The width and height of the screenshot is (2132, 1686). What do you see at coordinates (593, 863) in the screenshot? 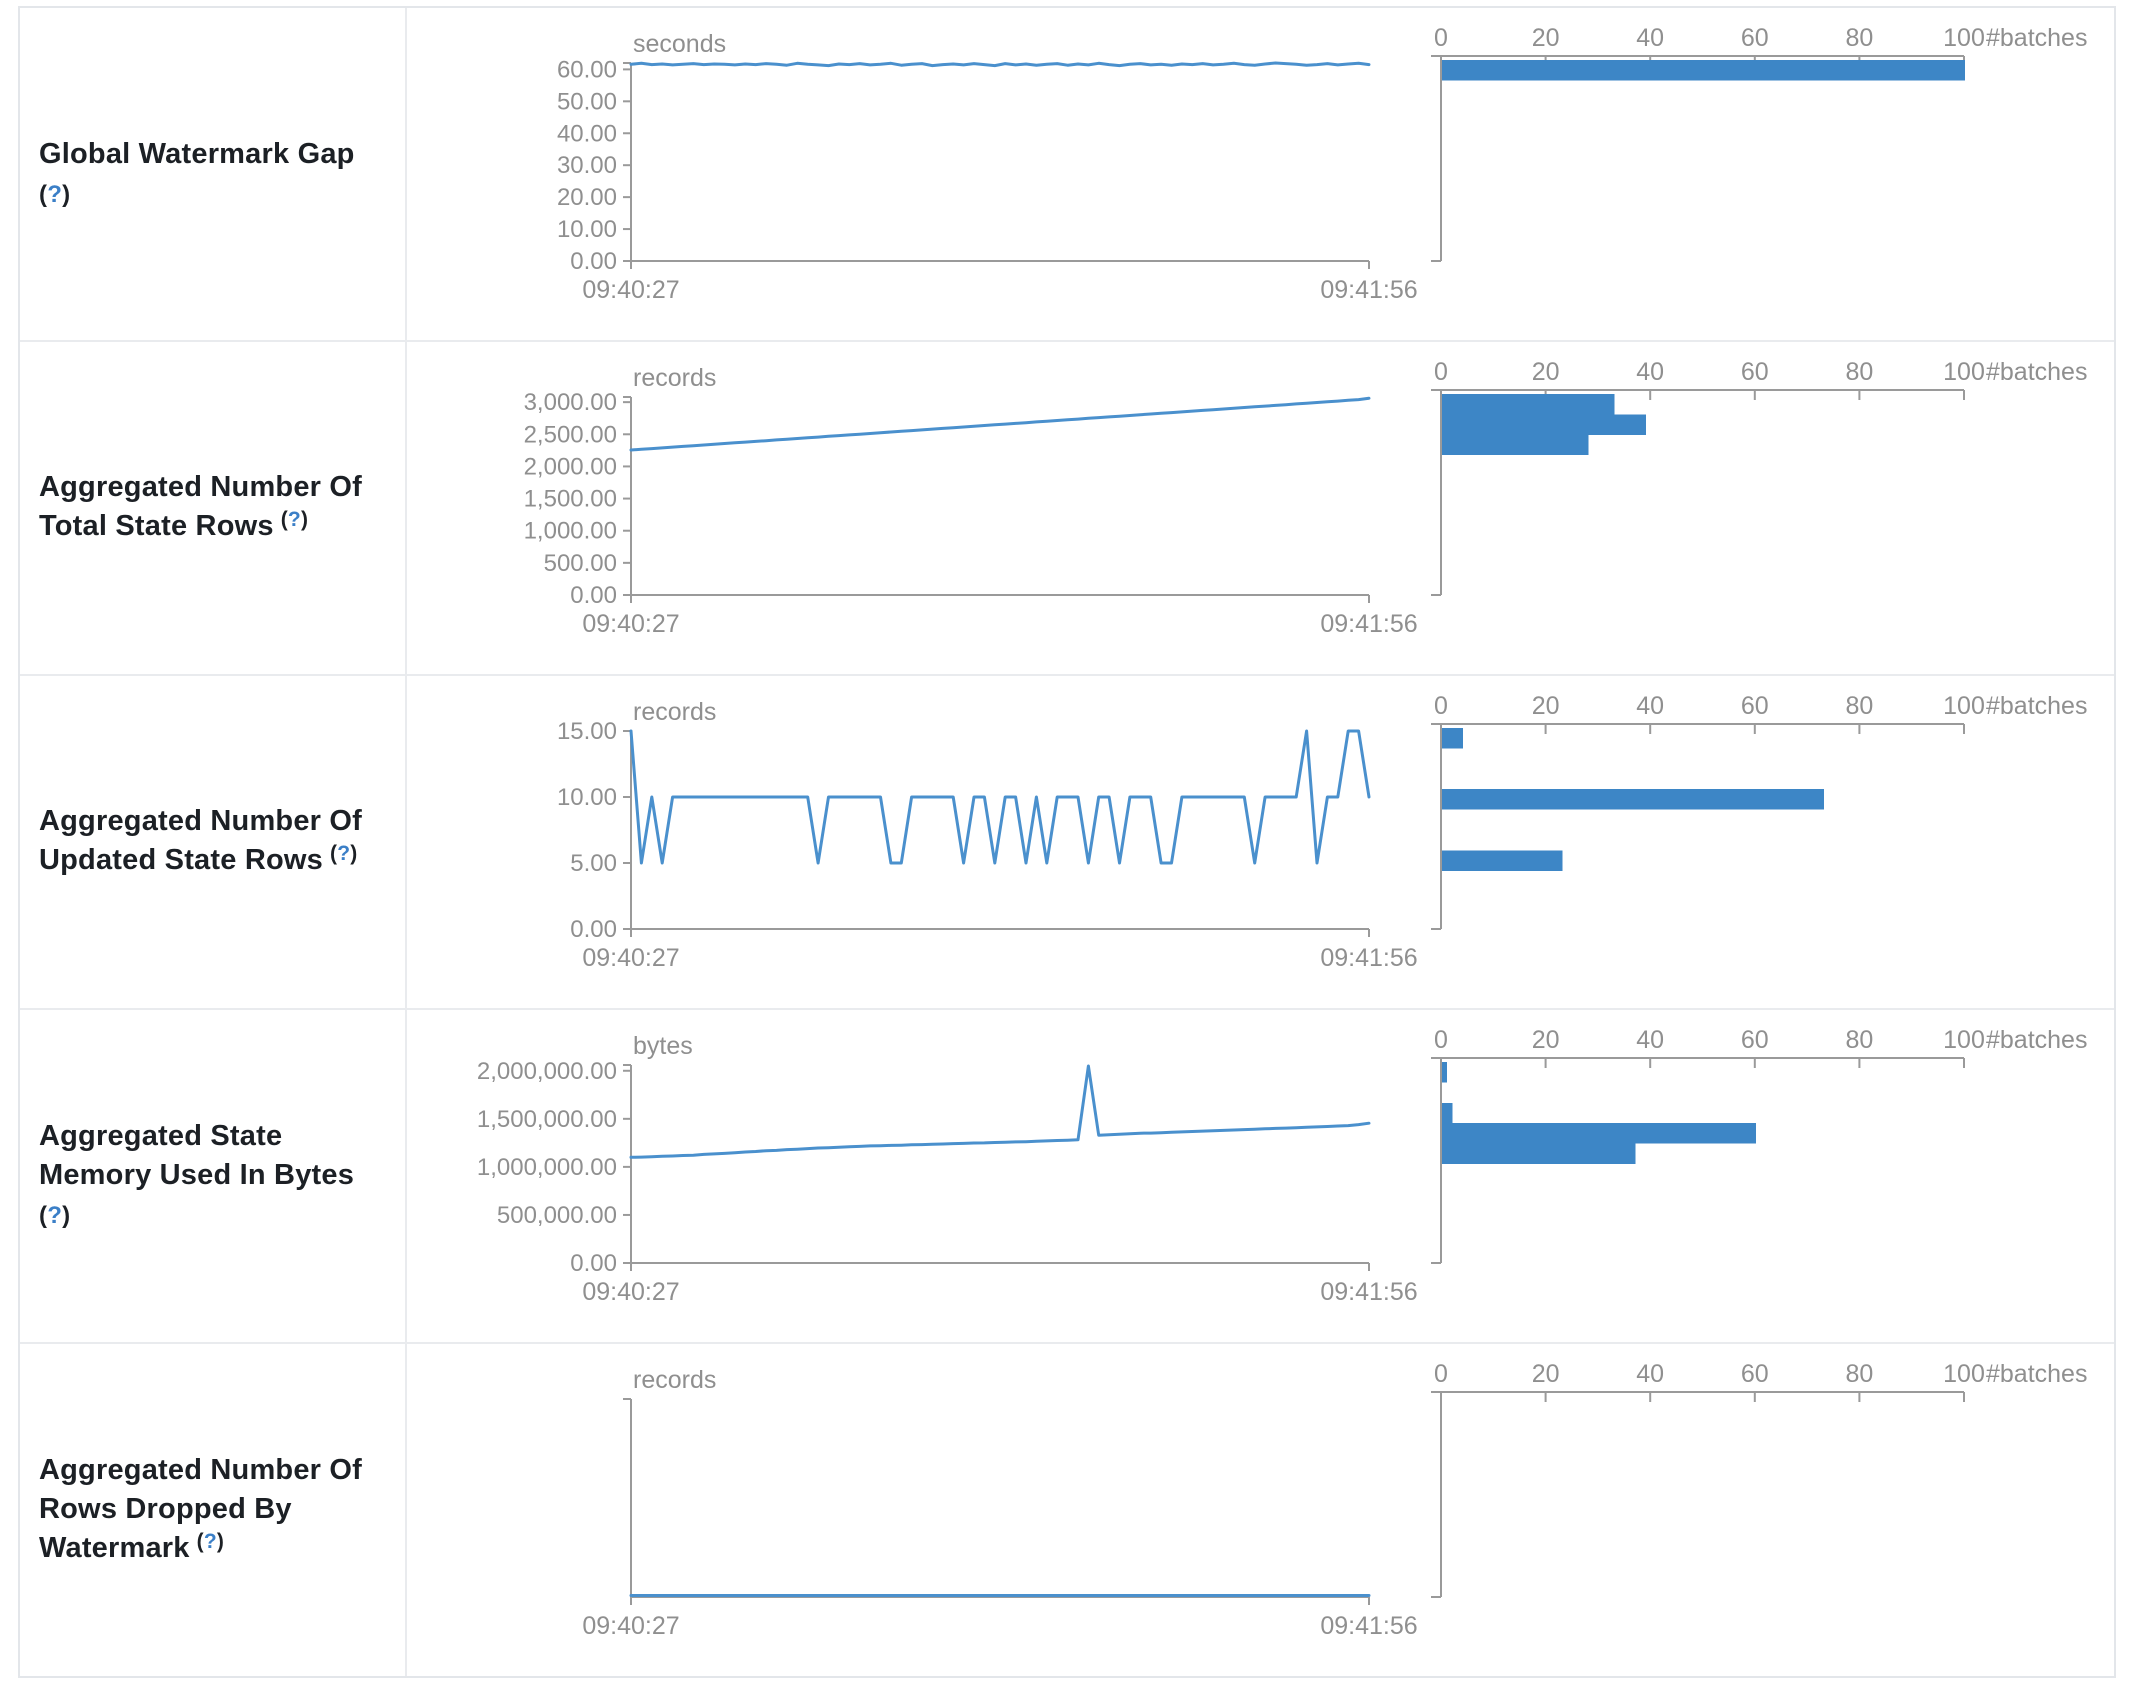
I see `svg-text: 5.00` at bounding box center [593, 863].